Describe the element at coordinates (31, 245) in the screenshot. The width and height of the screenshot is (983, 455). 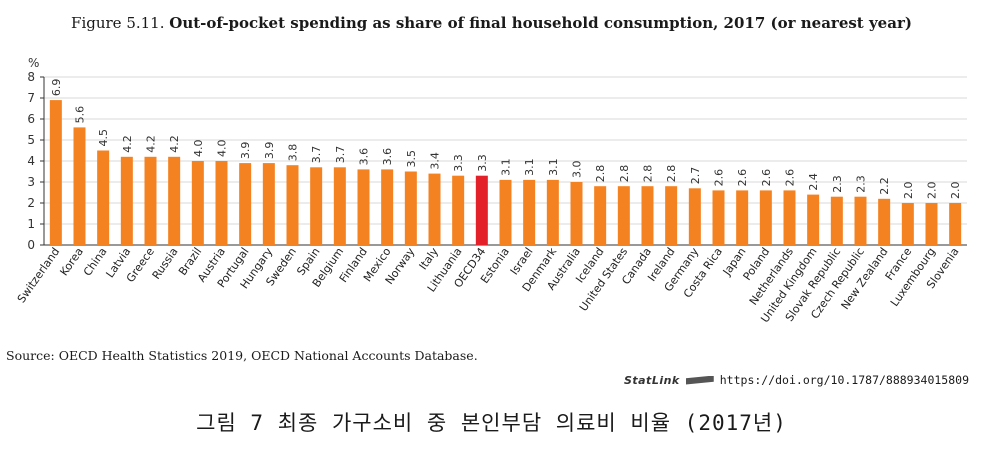
I see `y-tick-label: 0` at that location.